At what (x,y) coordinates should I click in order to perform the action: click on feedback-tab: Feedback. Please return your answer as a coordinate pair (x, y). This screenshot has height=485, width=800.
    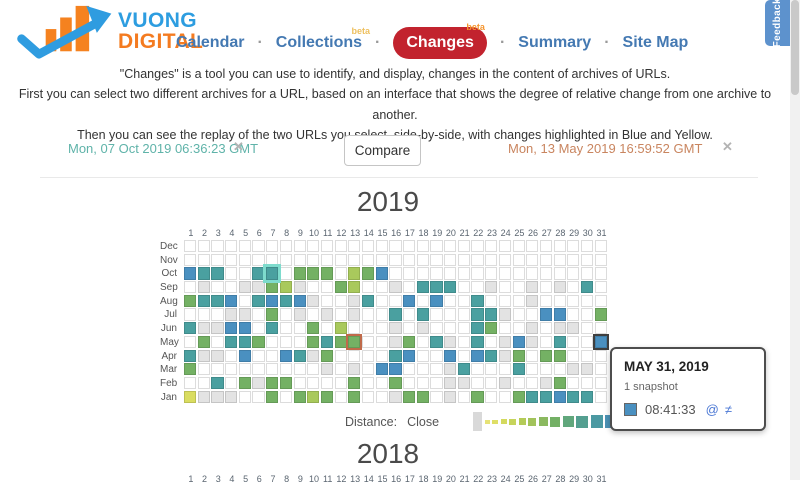
    Looking at the image, I should click on (777, 23).